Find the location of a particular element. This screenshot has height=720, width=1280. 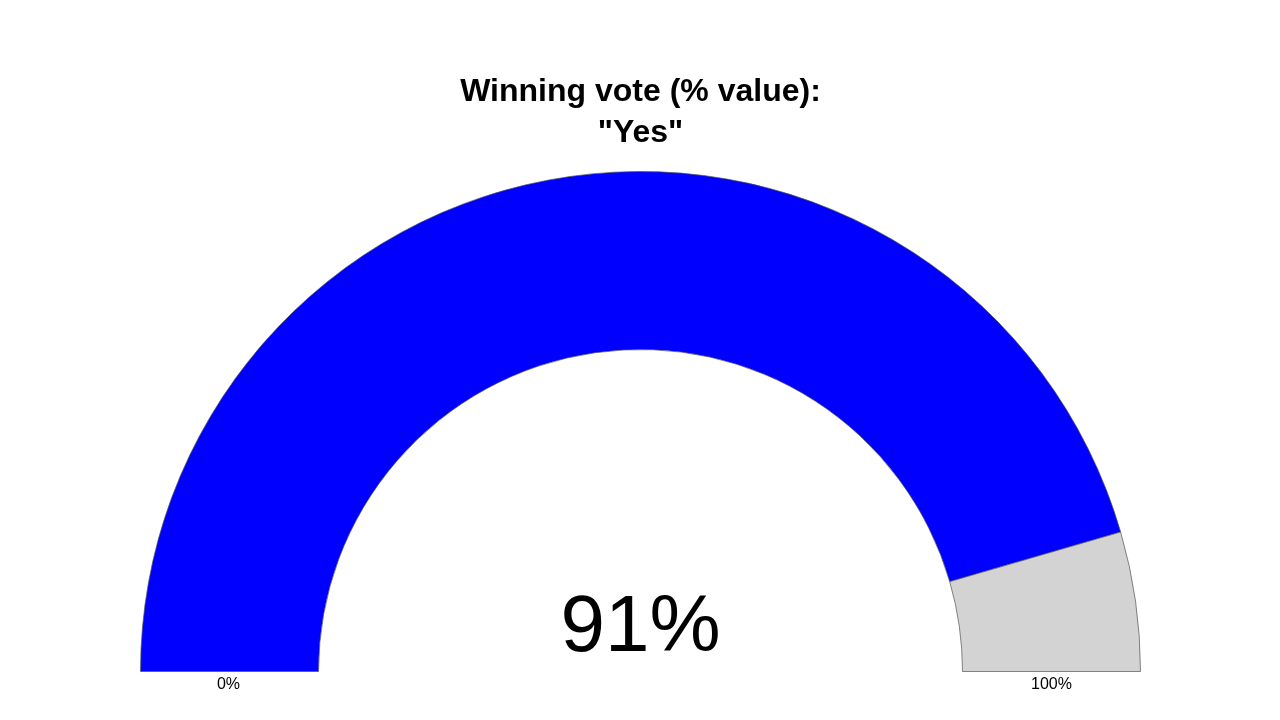

text: 0% is located at coordinates (228, 683).